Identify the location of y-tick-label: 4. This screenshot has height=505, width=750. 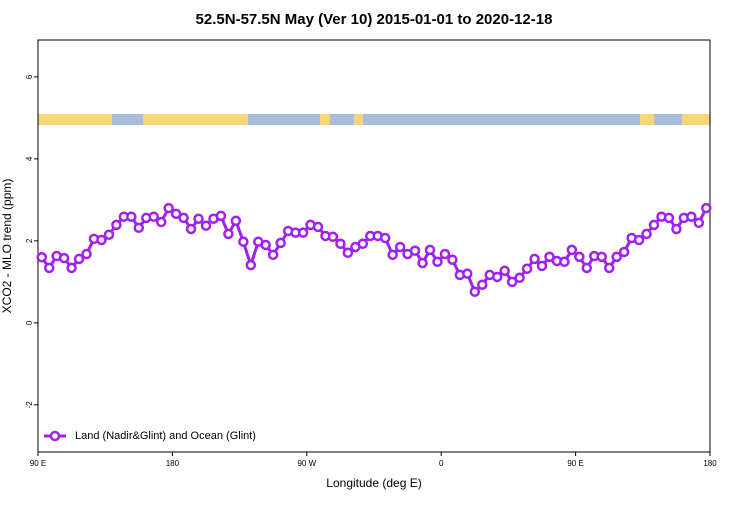
(29, 158).